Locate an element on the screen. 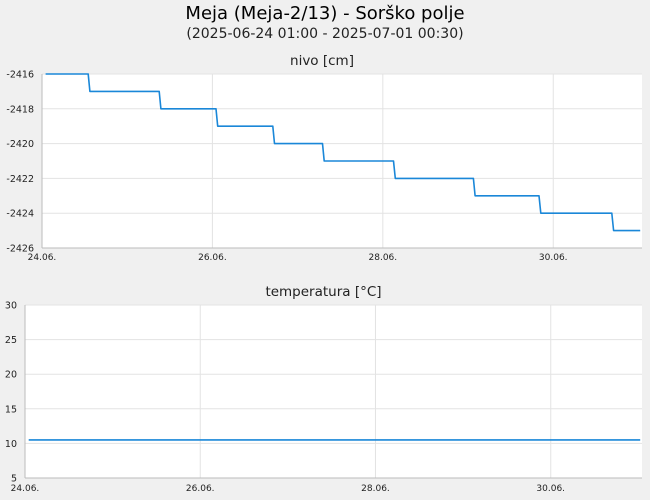  panel-2-xtick-label: 26.06. is located at coordinates (200, 489).